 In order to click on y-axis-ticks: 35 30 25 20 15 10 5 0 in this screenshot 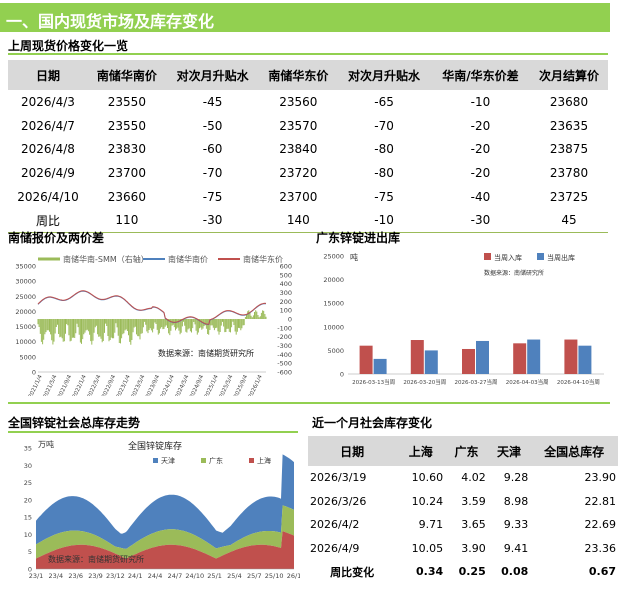, I will do `click(28, 509)`.